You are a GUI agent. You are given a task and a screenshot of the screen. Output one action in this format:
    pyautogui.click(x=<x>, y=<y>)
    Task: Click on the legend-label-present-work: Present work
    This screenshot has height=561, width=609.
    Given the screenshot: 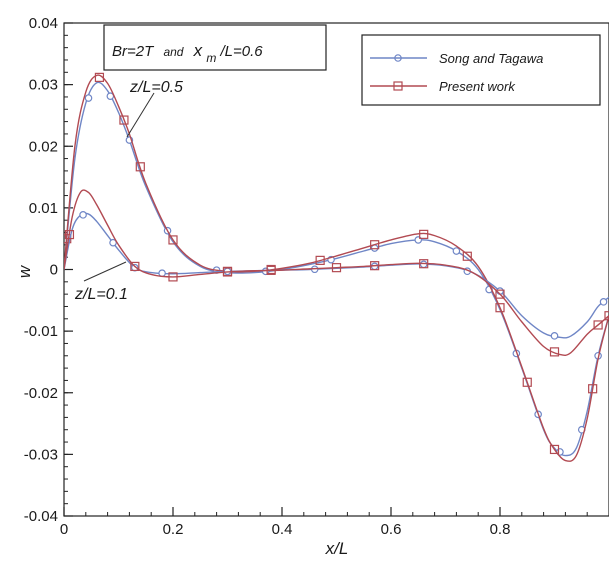 What is the action you would take?
    pyautogui.click(x=477, y=86)
    